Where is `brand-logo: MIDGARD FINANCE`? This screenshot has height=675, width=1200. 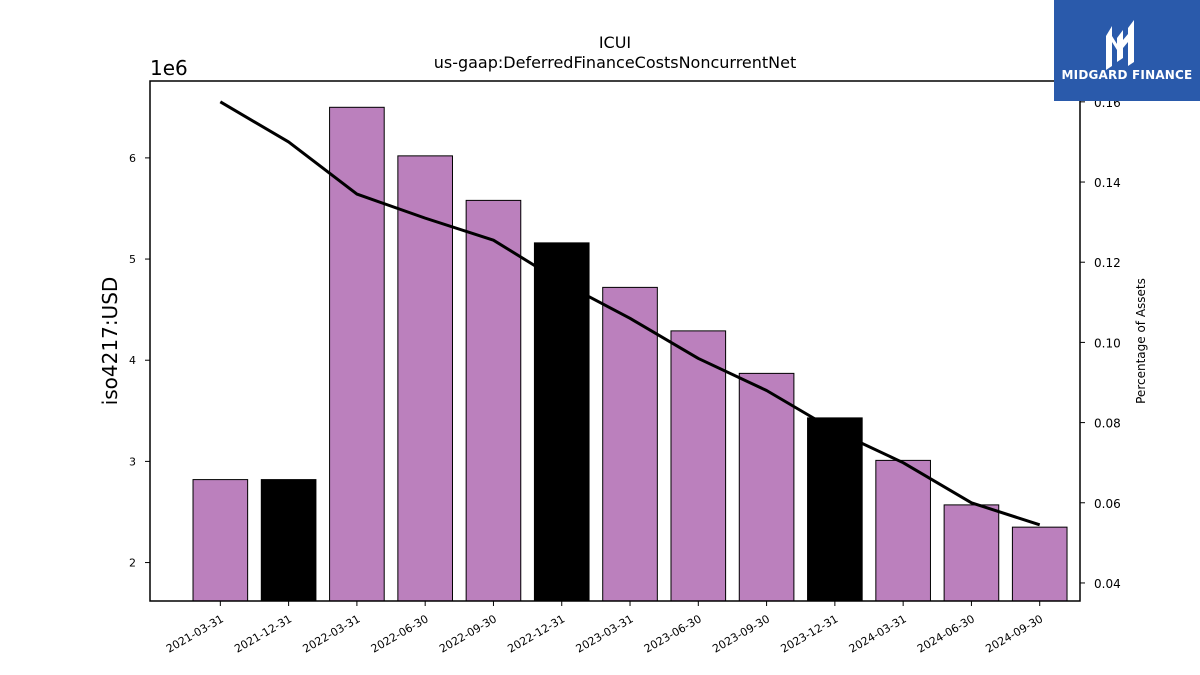
brand-logo: MIDGARD FINANCE is located at coordinates (1127, 50).